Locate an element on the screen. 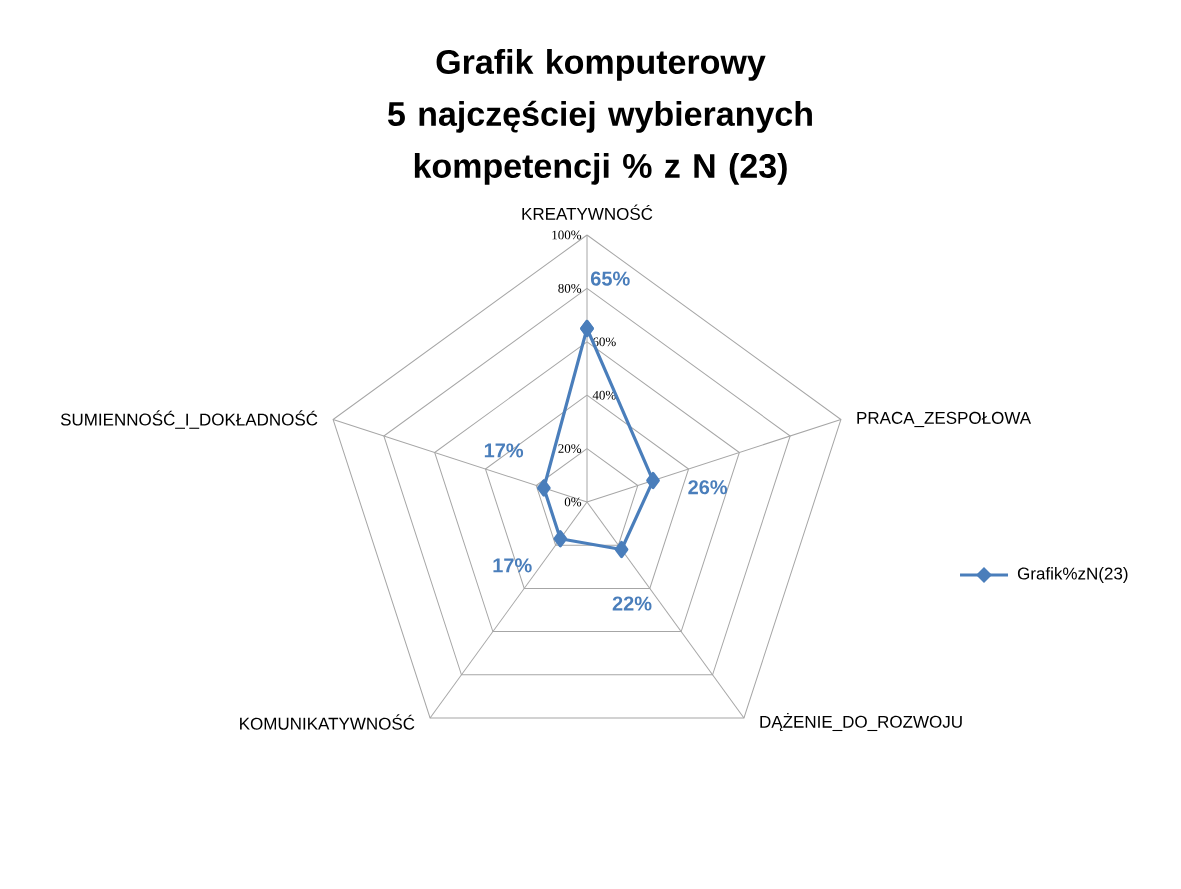  y-tick-label: 0% is located at coordinates (573, 502).